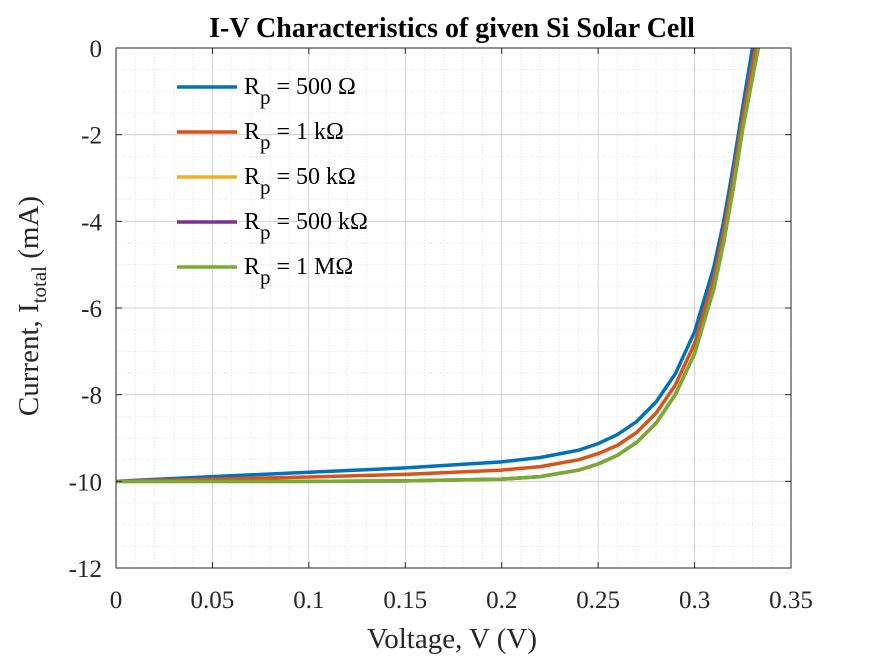 The image size is (875, 656). I want to click on x-tick-label: 0.25, so click(598, 600).